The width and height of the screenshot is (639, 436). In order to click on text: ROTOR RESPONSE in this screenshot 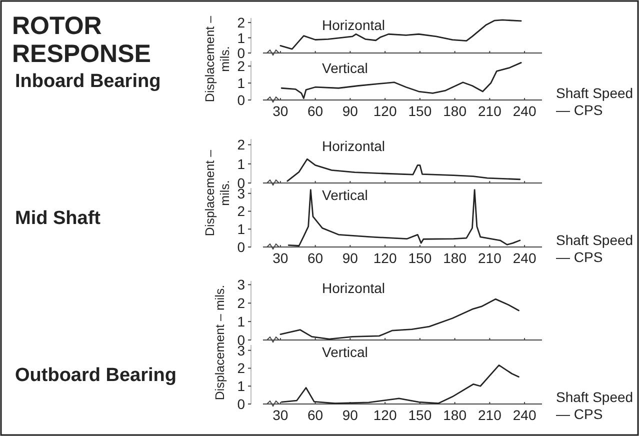, I will do `click(81, 40)`.